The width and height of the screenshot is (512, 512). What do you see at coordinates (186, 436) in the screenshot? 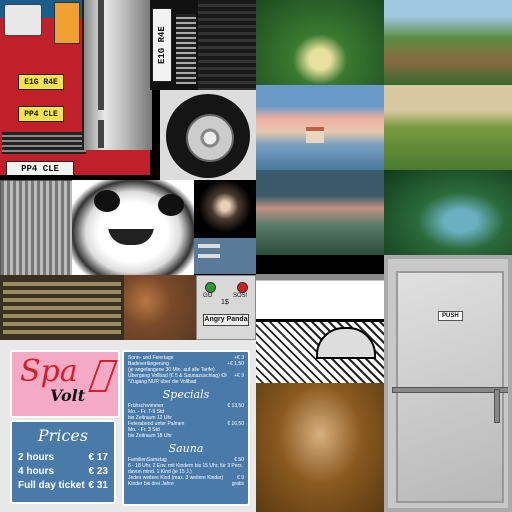
I see `menu-line: bis Zeitraum 18 Uhr` at bounding box center [186, 436].